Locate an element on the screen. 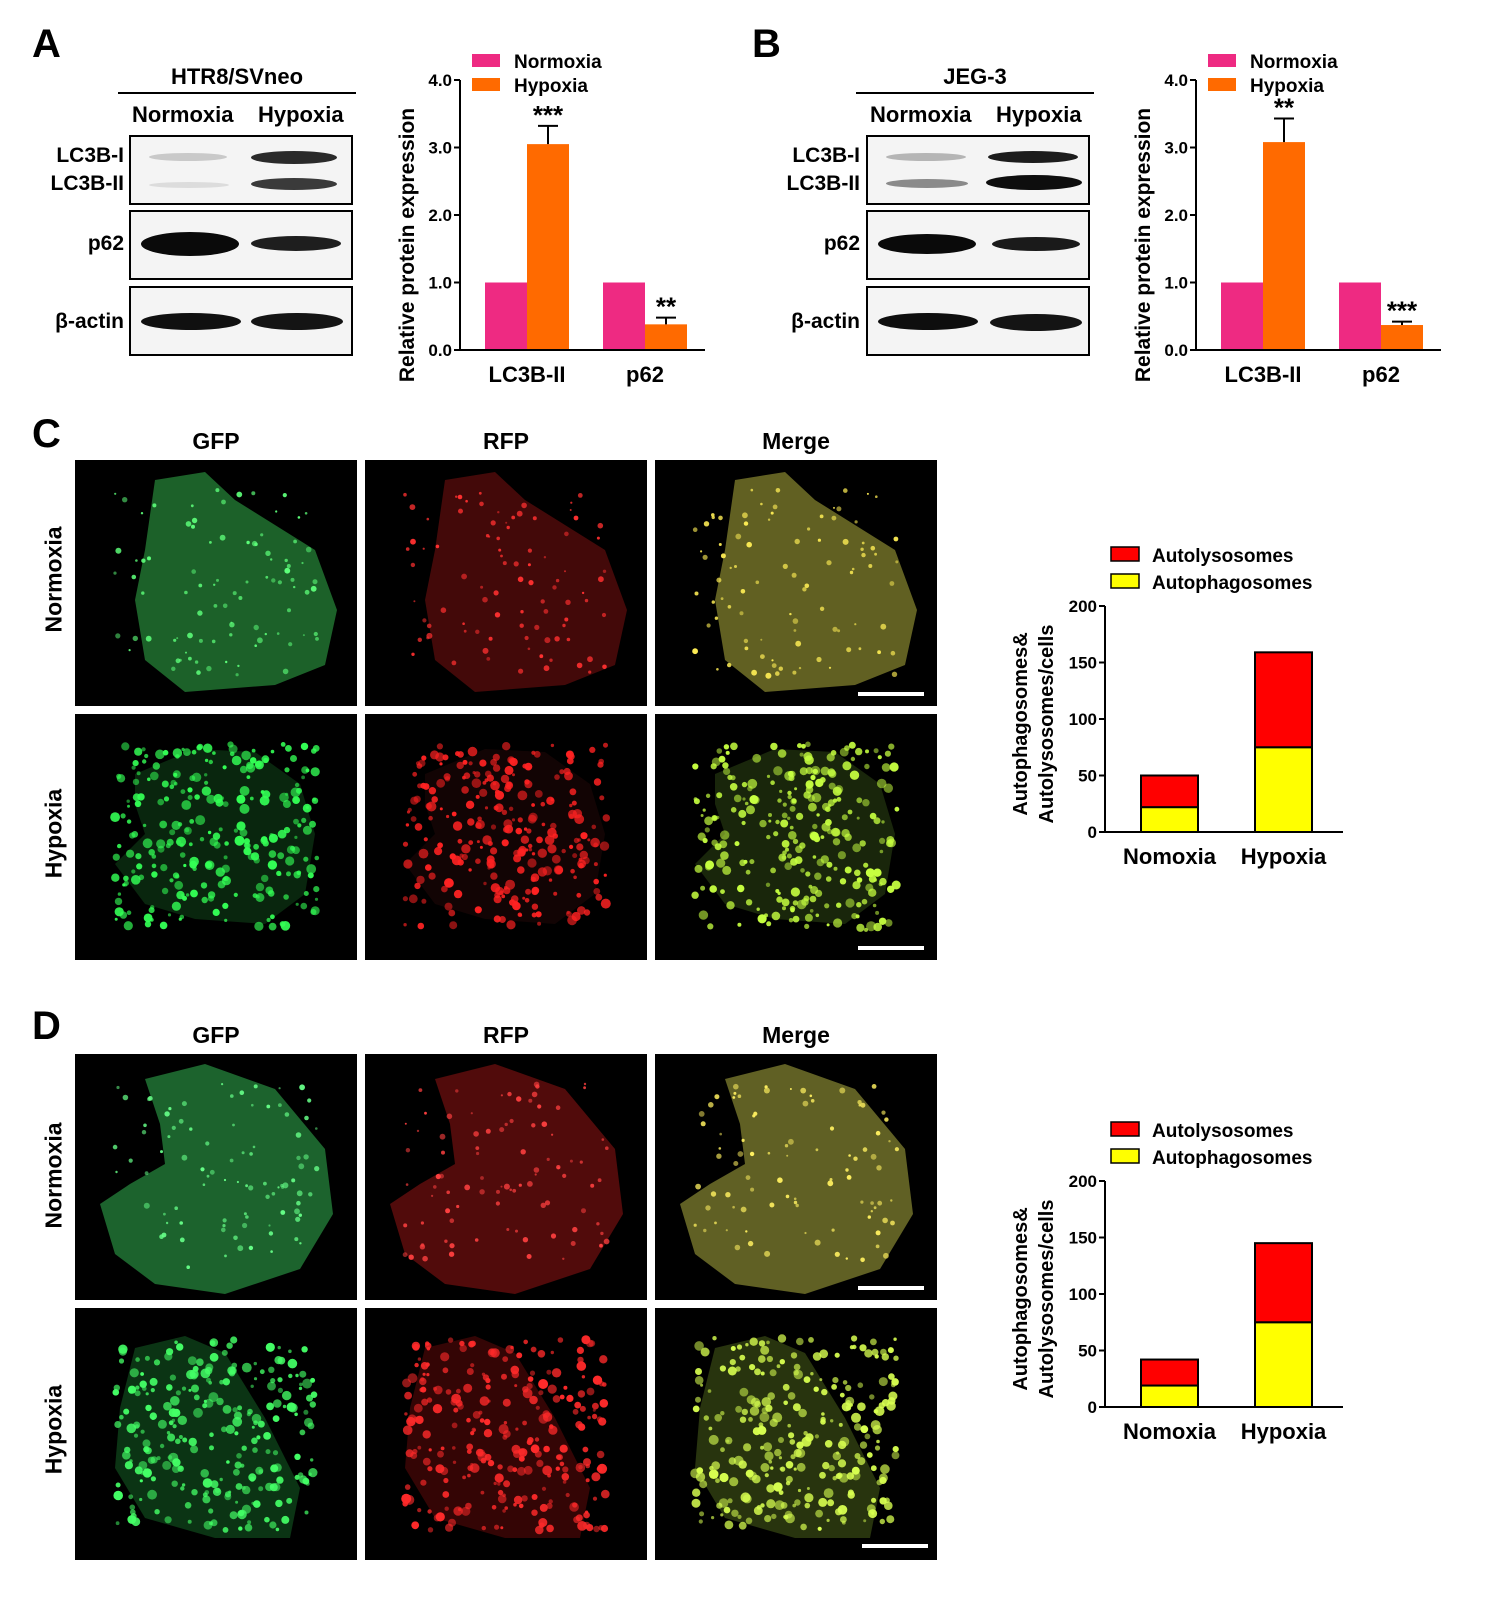 The width and height of the screenshot is (1498, 1600). band is located at coordinates (1034, 182).